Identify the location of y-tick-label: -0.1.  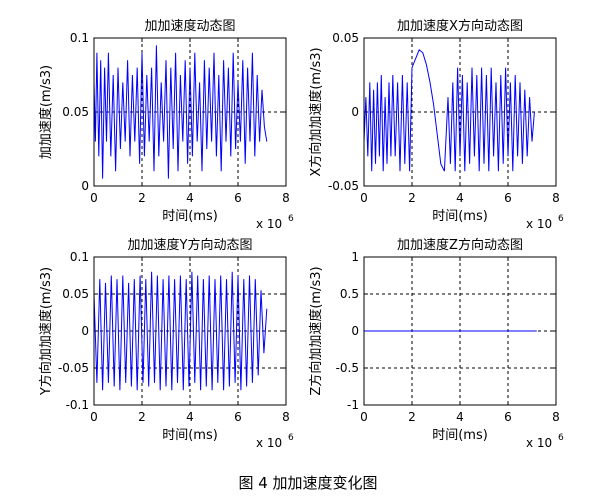
(77, 405).